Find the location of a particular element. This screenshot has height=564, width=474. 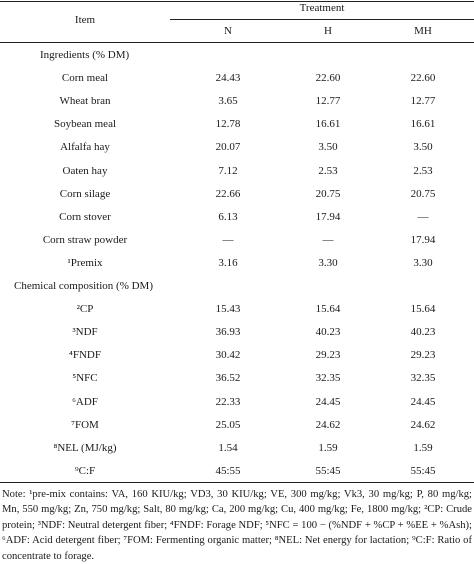

row-label: ²CP is located at coordinates (85, 309).